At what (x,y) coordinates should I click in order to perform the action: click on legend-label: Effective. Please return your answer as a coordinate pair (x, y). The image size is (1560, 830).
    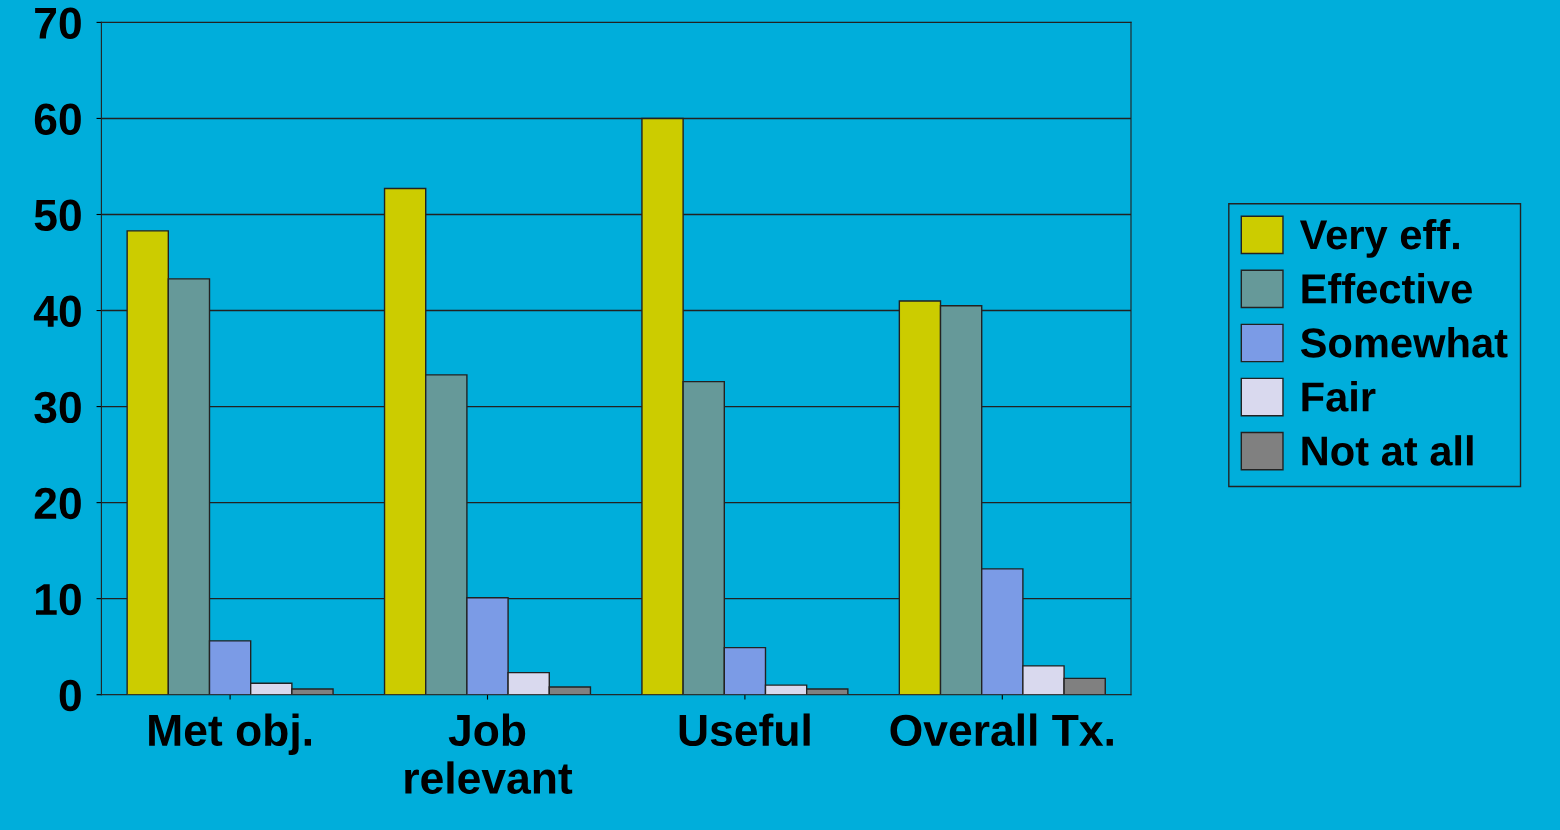
    Looking at the image, I should click on (1387, 288).